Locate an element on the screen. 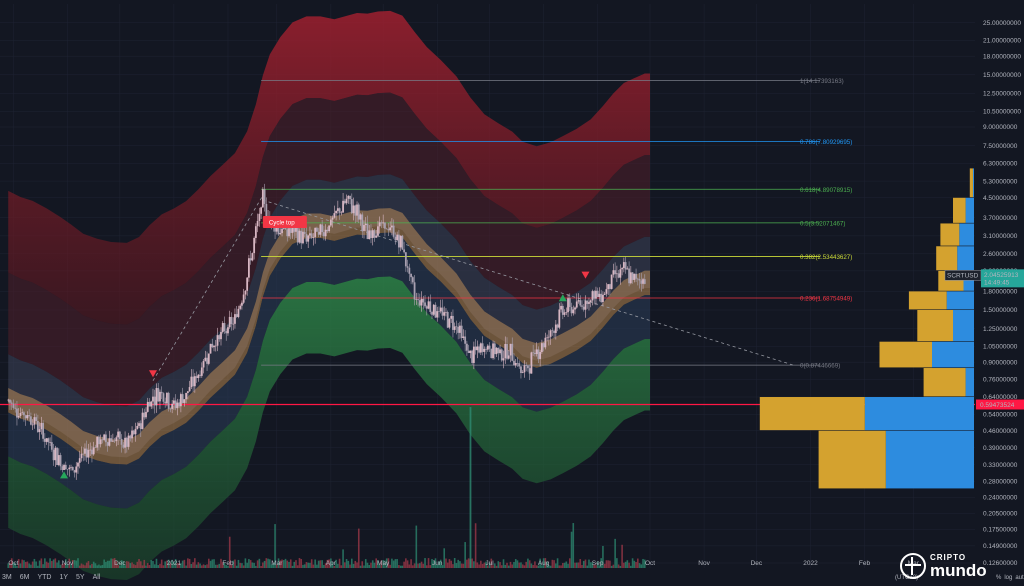 This screenshot has width=1024, height=586. scale-button-log: log is located at coordinates (1008, 578).